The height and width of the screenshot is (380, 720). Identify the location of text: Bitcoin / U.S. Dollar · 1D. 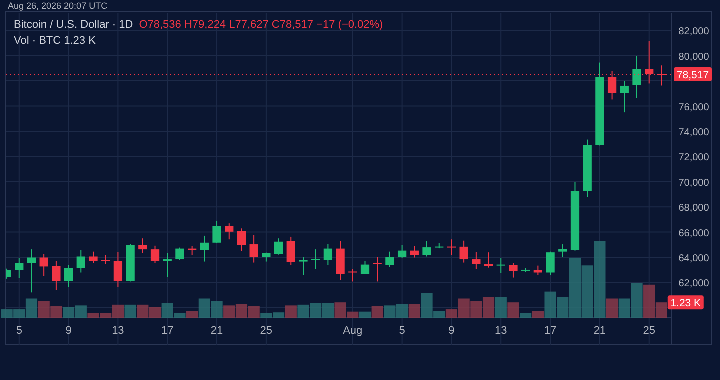
(74, 25).